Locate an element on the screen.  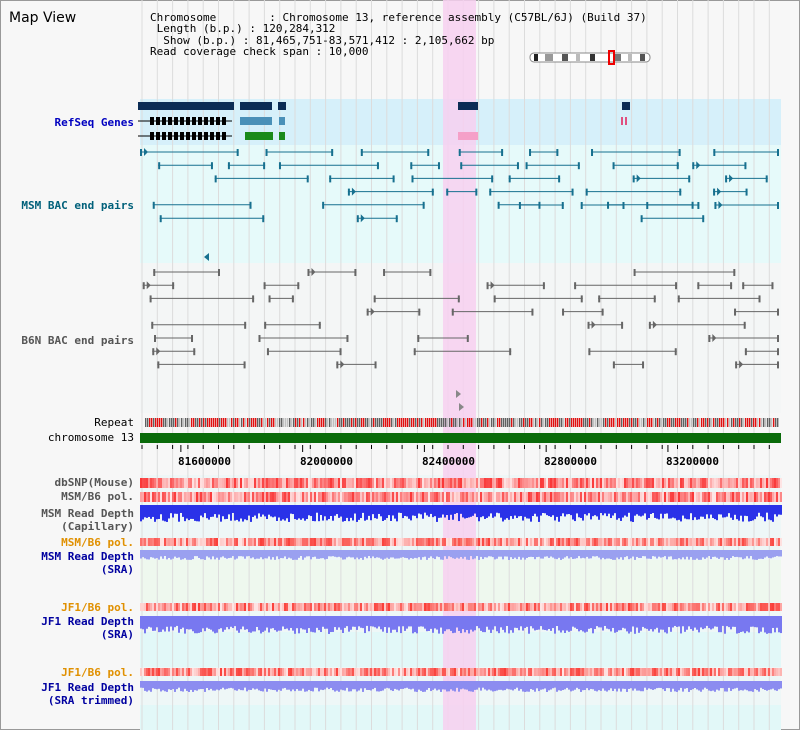
label-msm-read-depth-sra: MSM Read Depth is located at coordinates (87, 556).